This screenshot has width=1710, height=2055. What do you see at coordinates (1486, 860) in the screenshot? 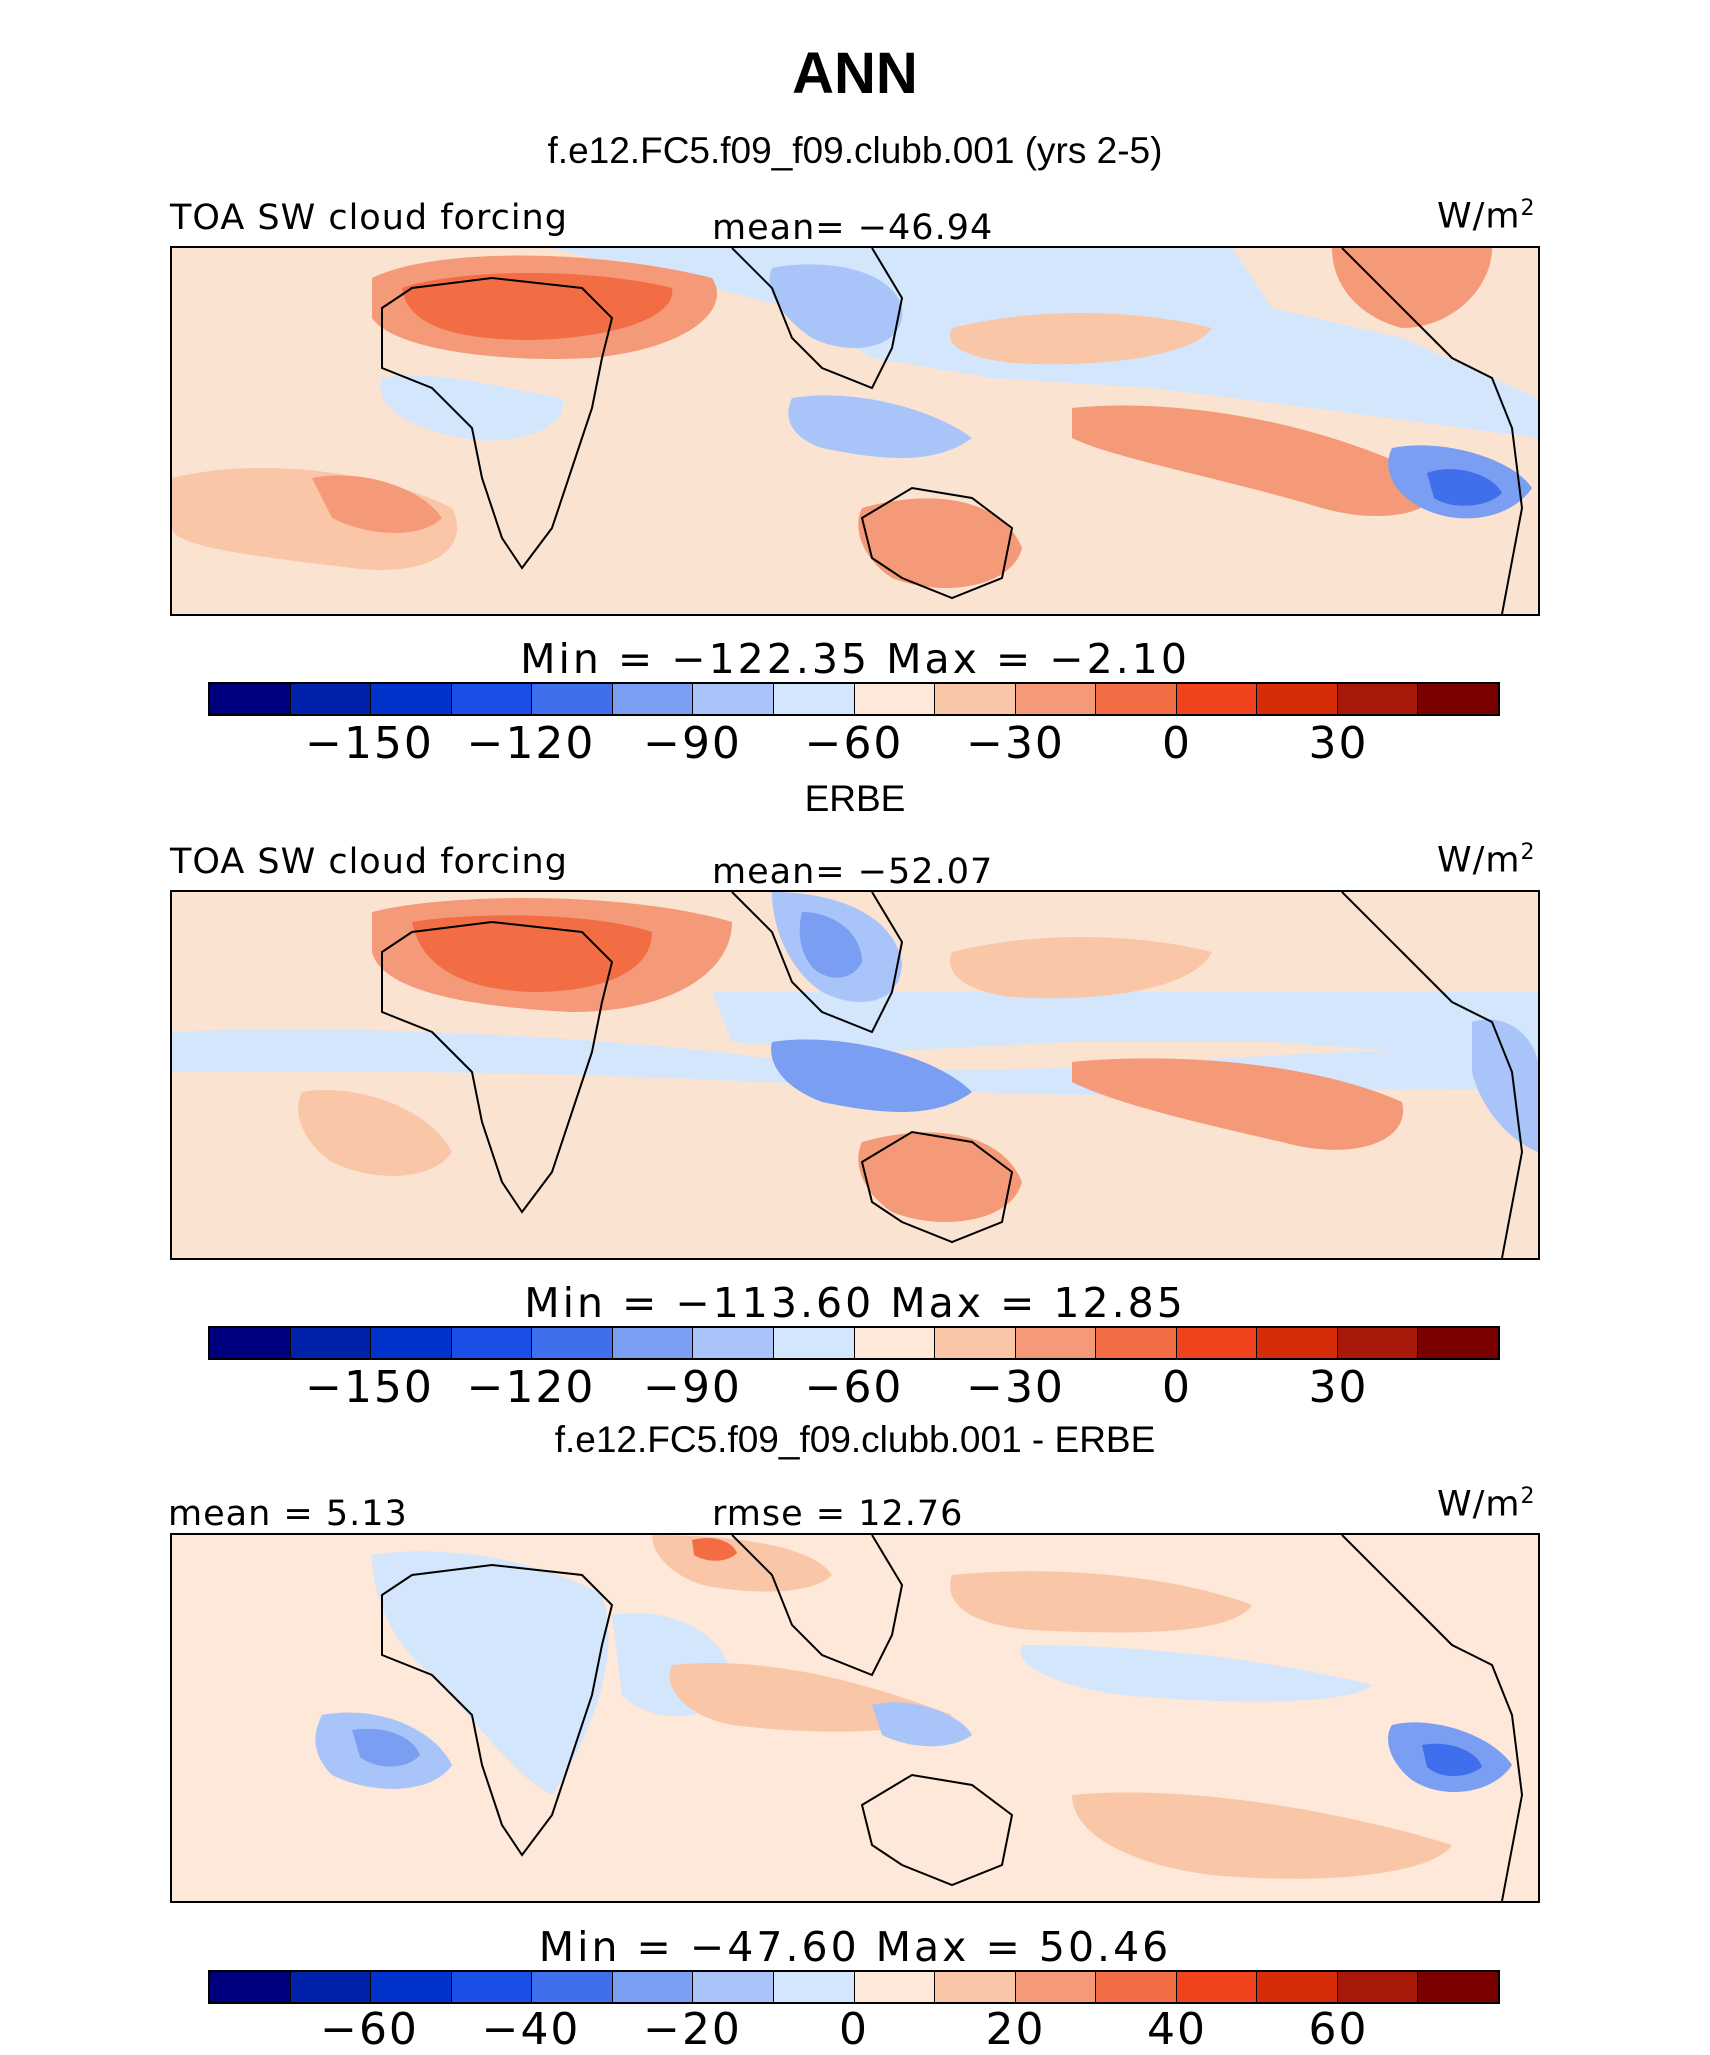
I see `panel-obs-units: W/m2` at bounding box center [1486, 860].